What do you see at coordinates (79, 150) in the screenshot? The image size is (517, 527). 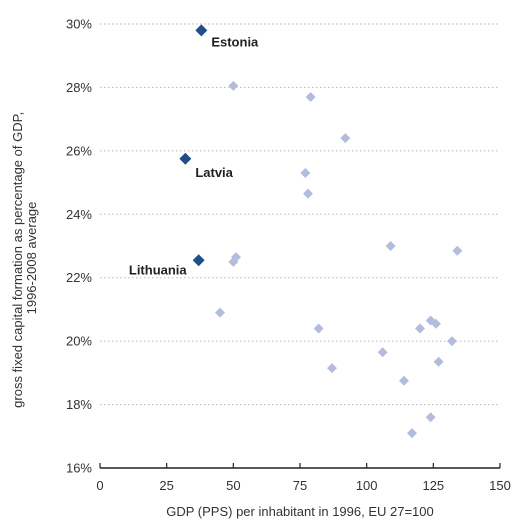 I see `y-tick-label: 26%` at bounding box center [79, 150].